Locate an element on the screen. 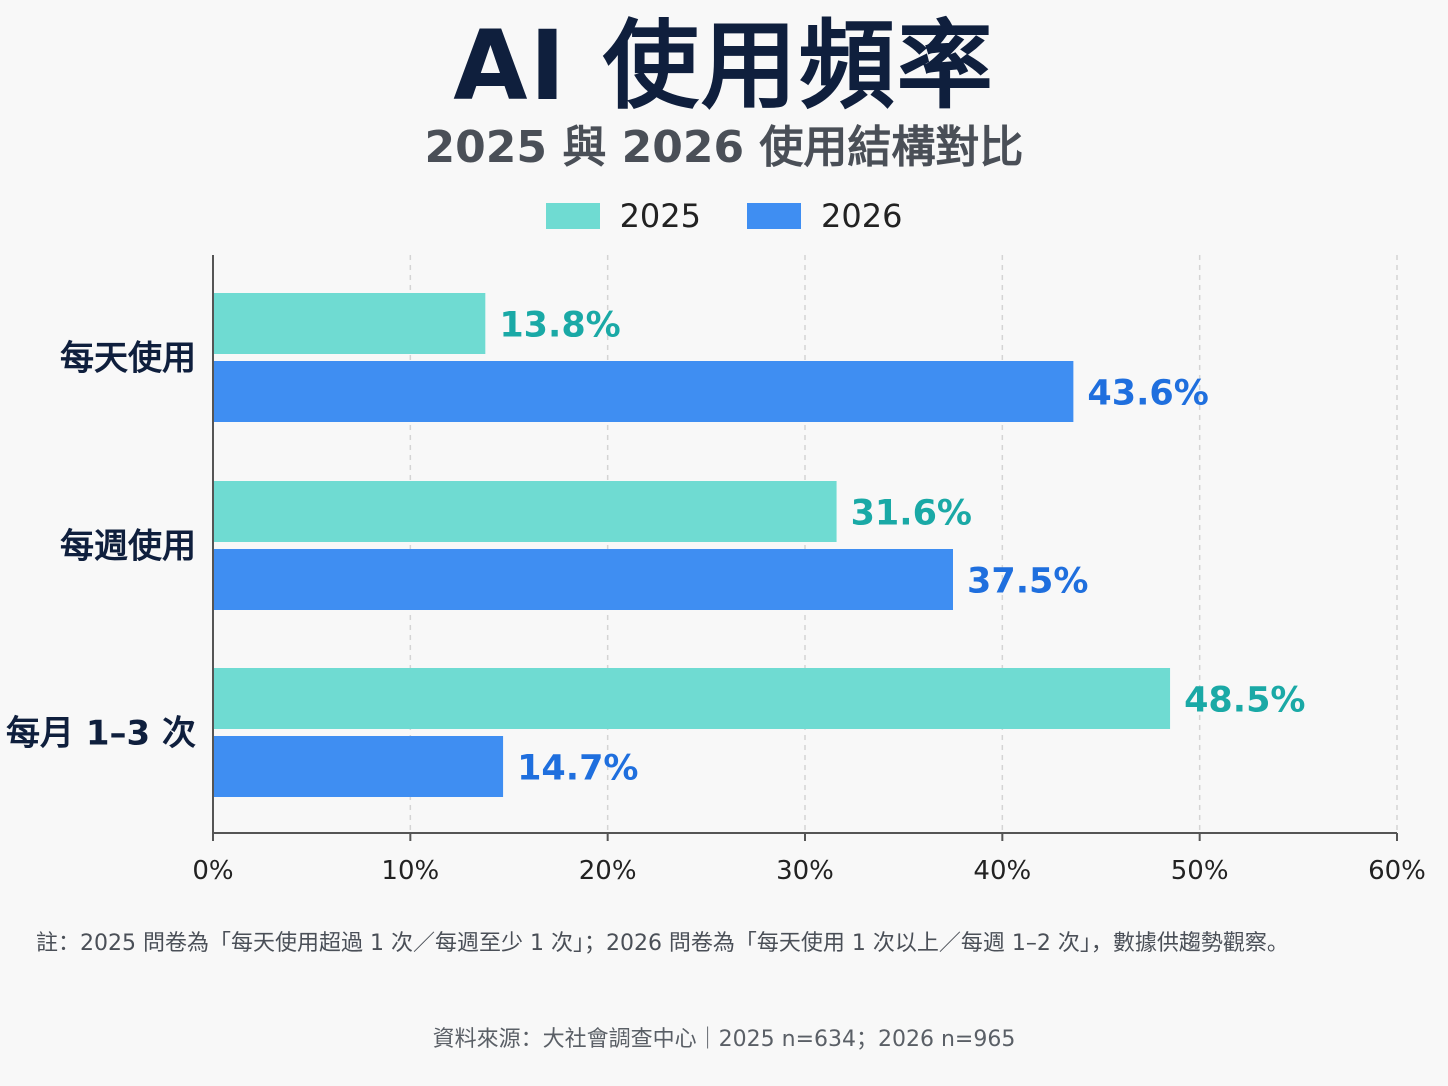  category-label-0: 每天使用 is located at coordinates (128, 359).